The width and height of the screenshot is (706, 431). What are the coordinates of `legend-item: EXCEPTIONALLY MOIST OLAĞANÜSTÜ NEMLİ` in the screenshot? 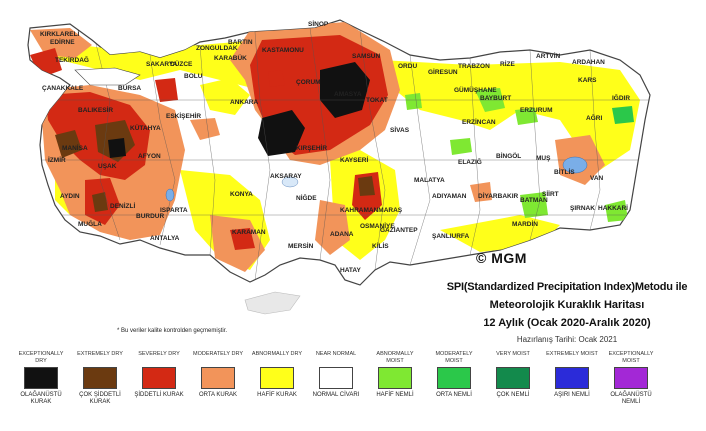 It's located at (631, 378).